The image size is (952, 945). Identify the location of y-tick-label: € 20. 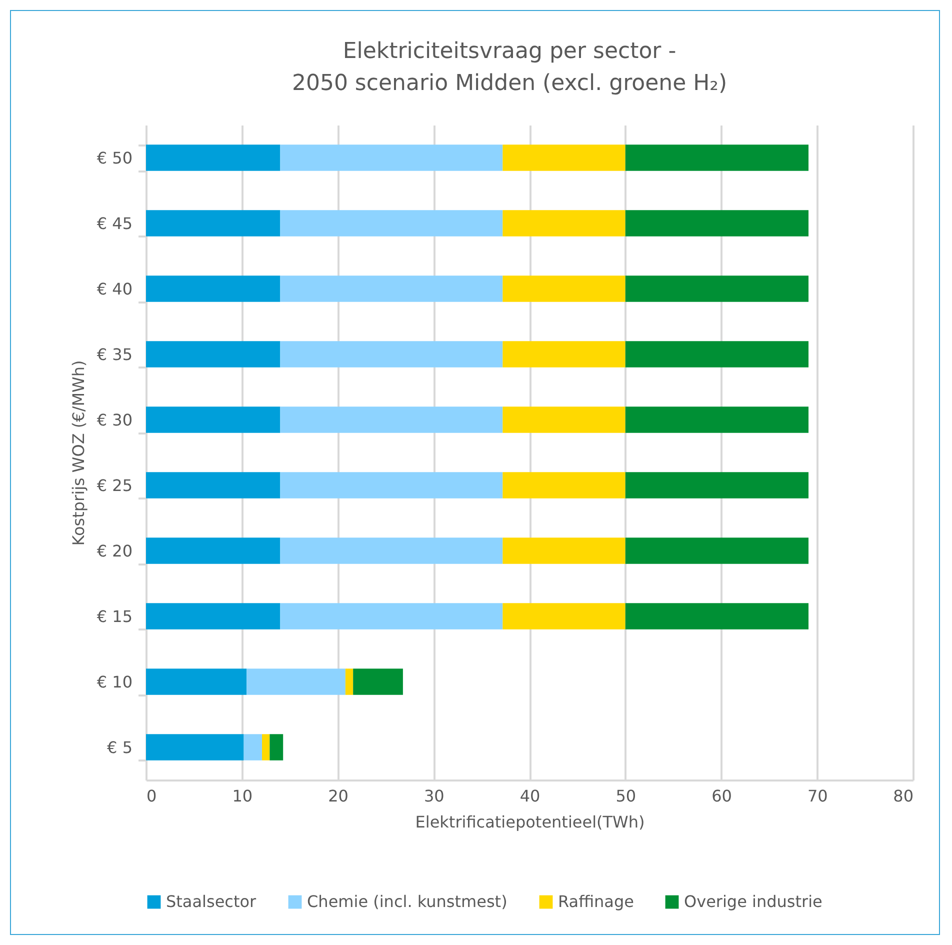
(114, 550).